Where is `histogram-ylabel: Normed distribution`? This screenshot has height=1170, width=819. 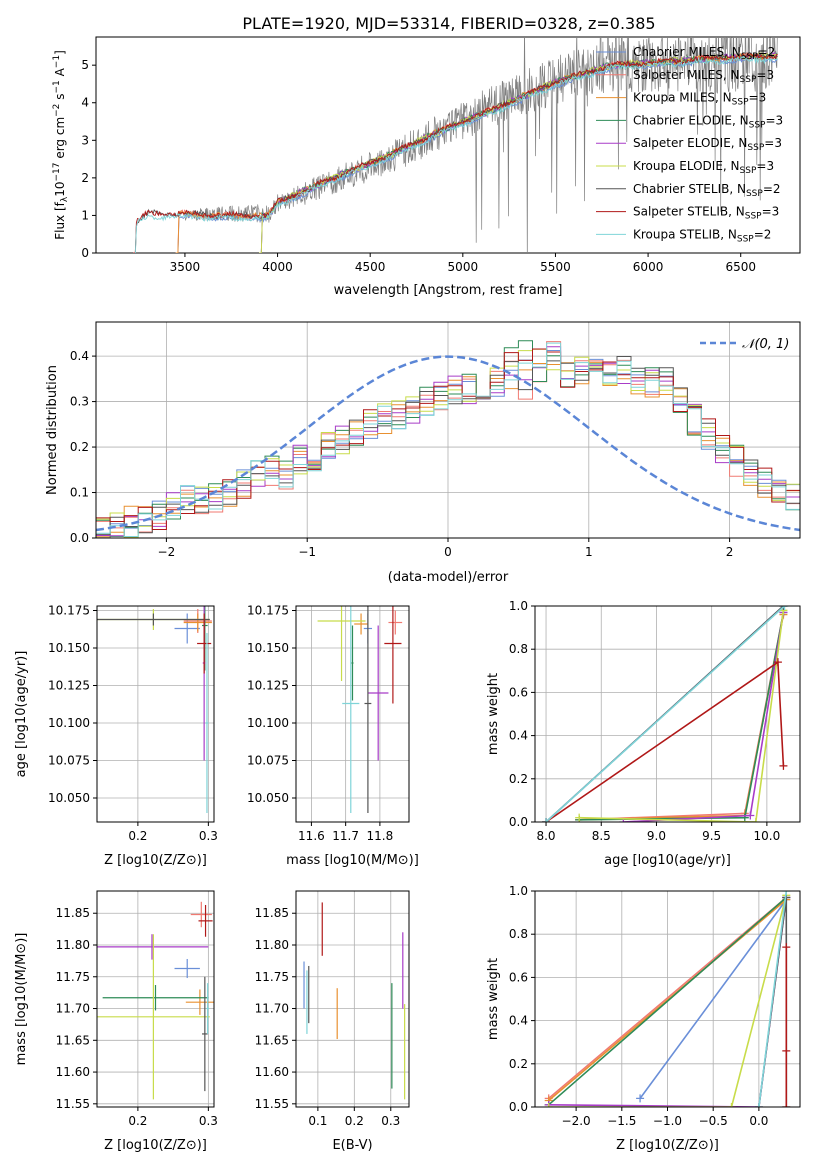
histogram-ylabel: Normed distribution is located at coordinates (52, 430).